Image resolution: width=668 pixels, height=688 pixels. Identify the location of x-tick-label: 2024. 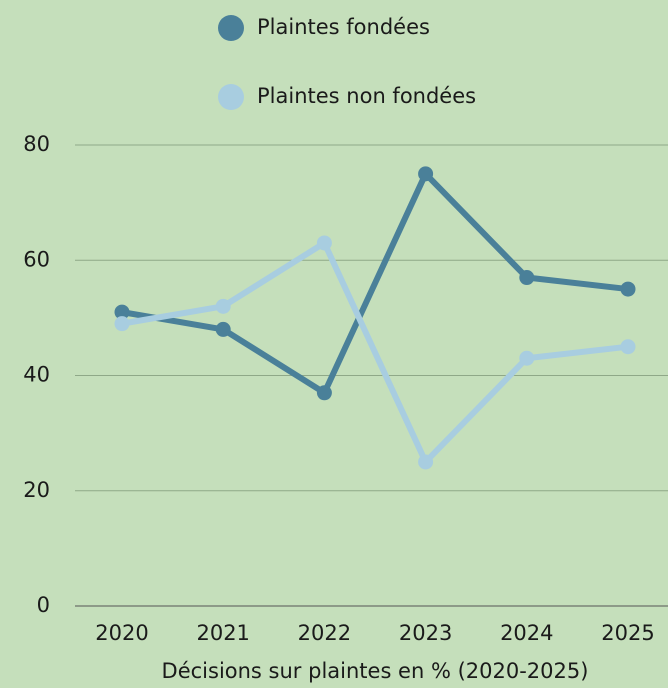
(526, 633).